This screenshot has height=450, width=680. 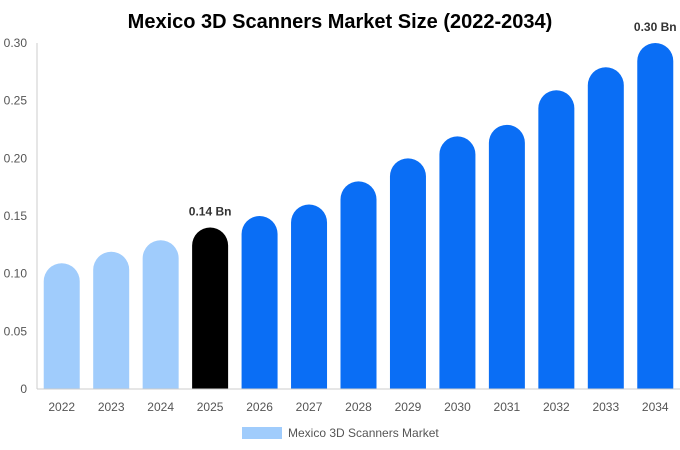 I want to click on y-tick-label: 0.15, so click(x=16, y=216).